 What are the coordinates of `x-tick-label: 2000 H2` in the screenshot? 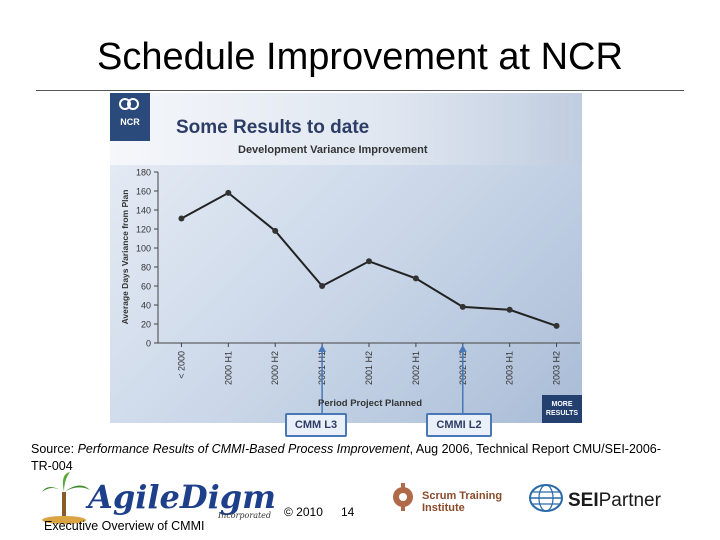 It's located at (275, 368).